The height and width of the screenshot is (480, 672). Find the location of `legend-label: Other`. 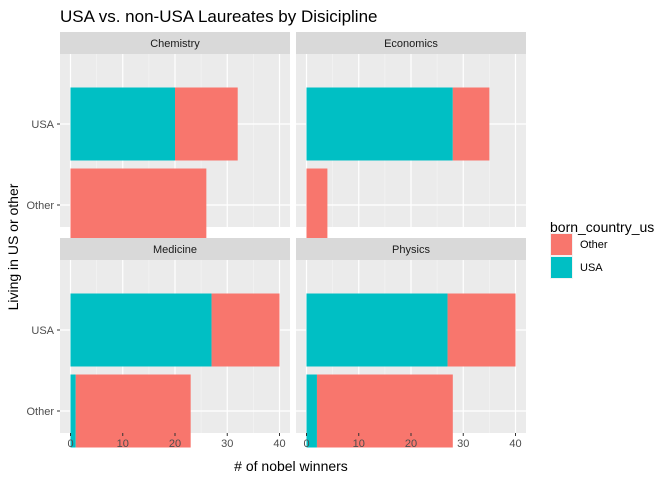

legend-label: Other is located at coordinates (594, 245).